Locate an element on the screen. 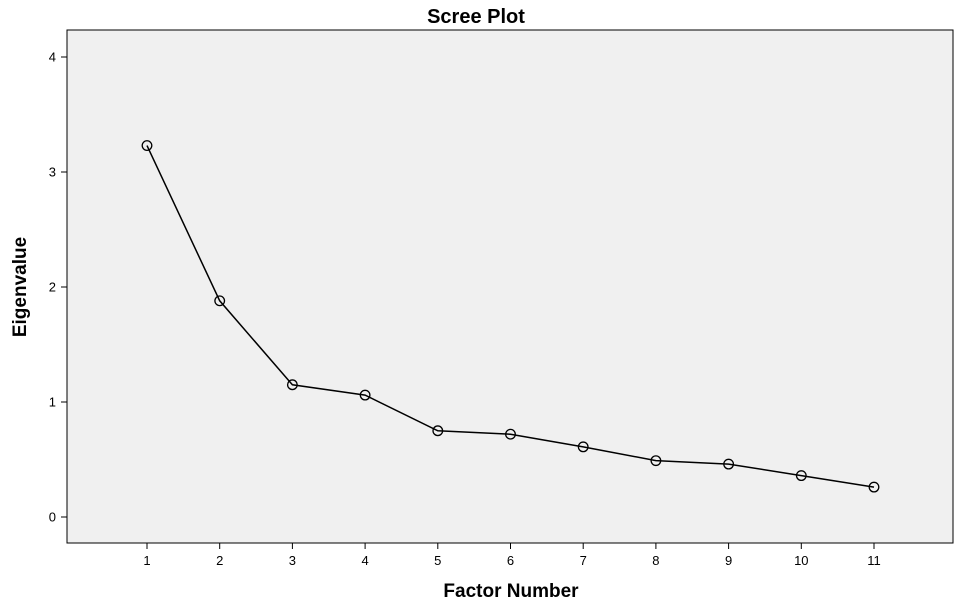 The width and height of the screenshot is (960, 605). x-axis: 1 2 3 4 5 6 7 8 9 10 11 is located at coordinates (512, 555).